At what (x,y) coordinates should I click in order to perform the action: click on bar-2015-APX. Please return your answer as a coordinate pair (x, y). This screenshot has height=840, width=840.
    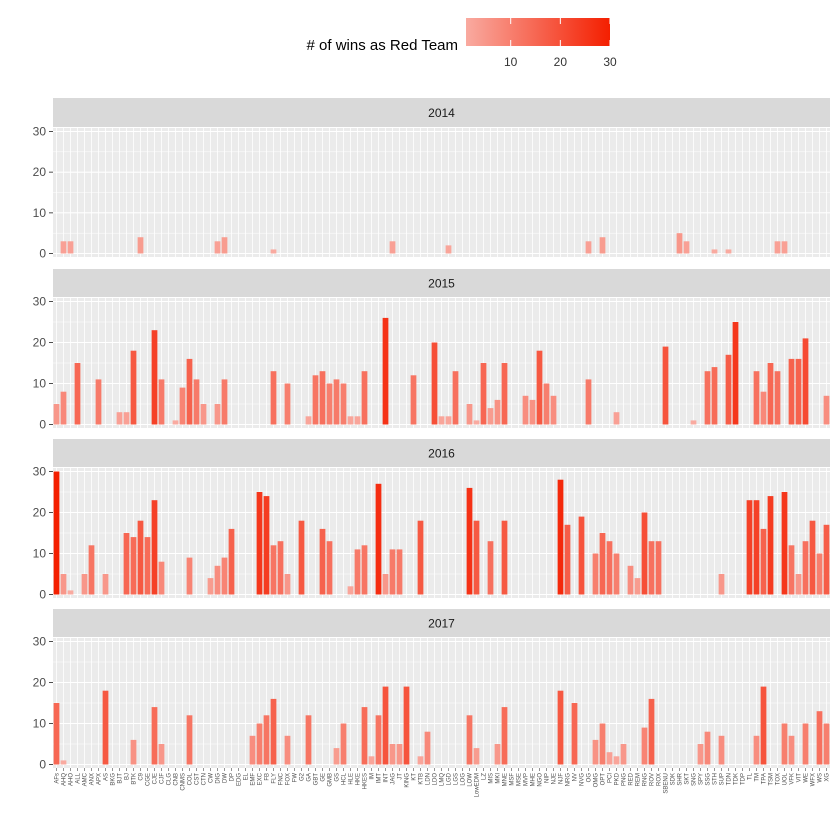
    Looking at the image, I should click on (98, 402).